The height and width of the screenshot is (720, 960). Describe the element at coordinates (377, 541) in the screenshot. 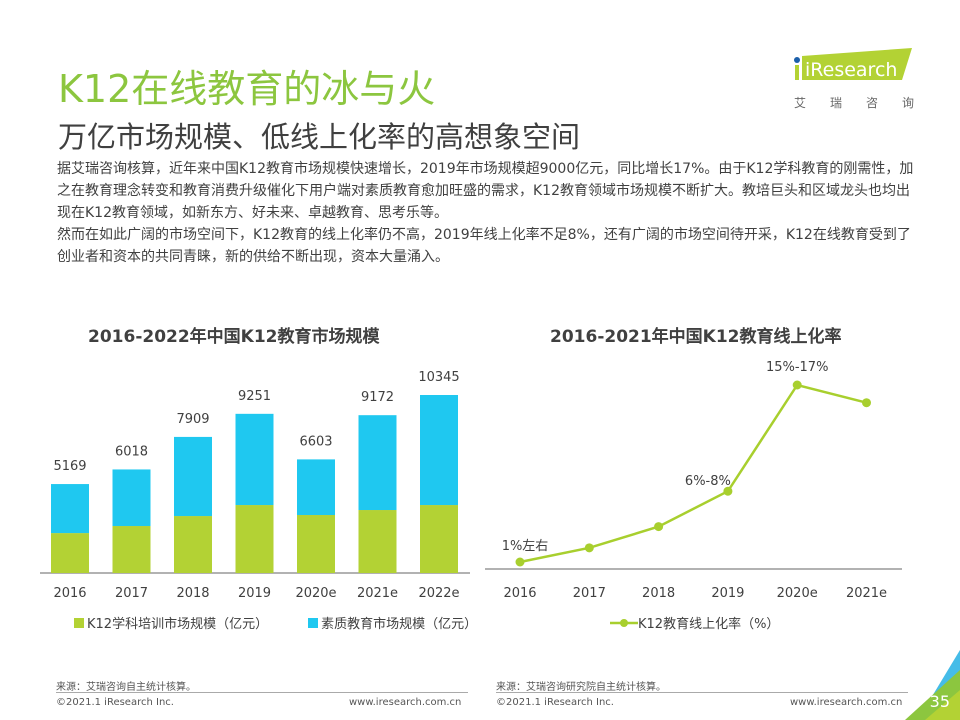

I see `bar-k12-2021e` at that location.